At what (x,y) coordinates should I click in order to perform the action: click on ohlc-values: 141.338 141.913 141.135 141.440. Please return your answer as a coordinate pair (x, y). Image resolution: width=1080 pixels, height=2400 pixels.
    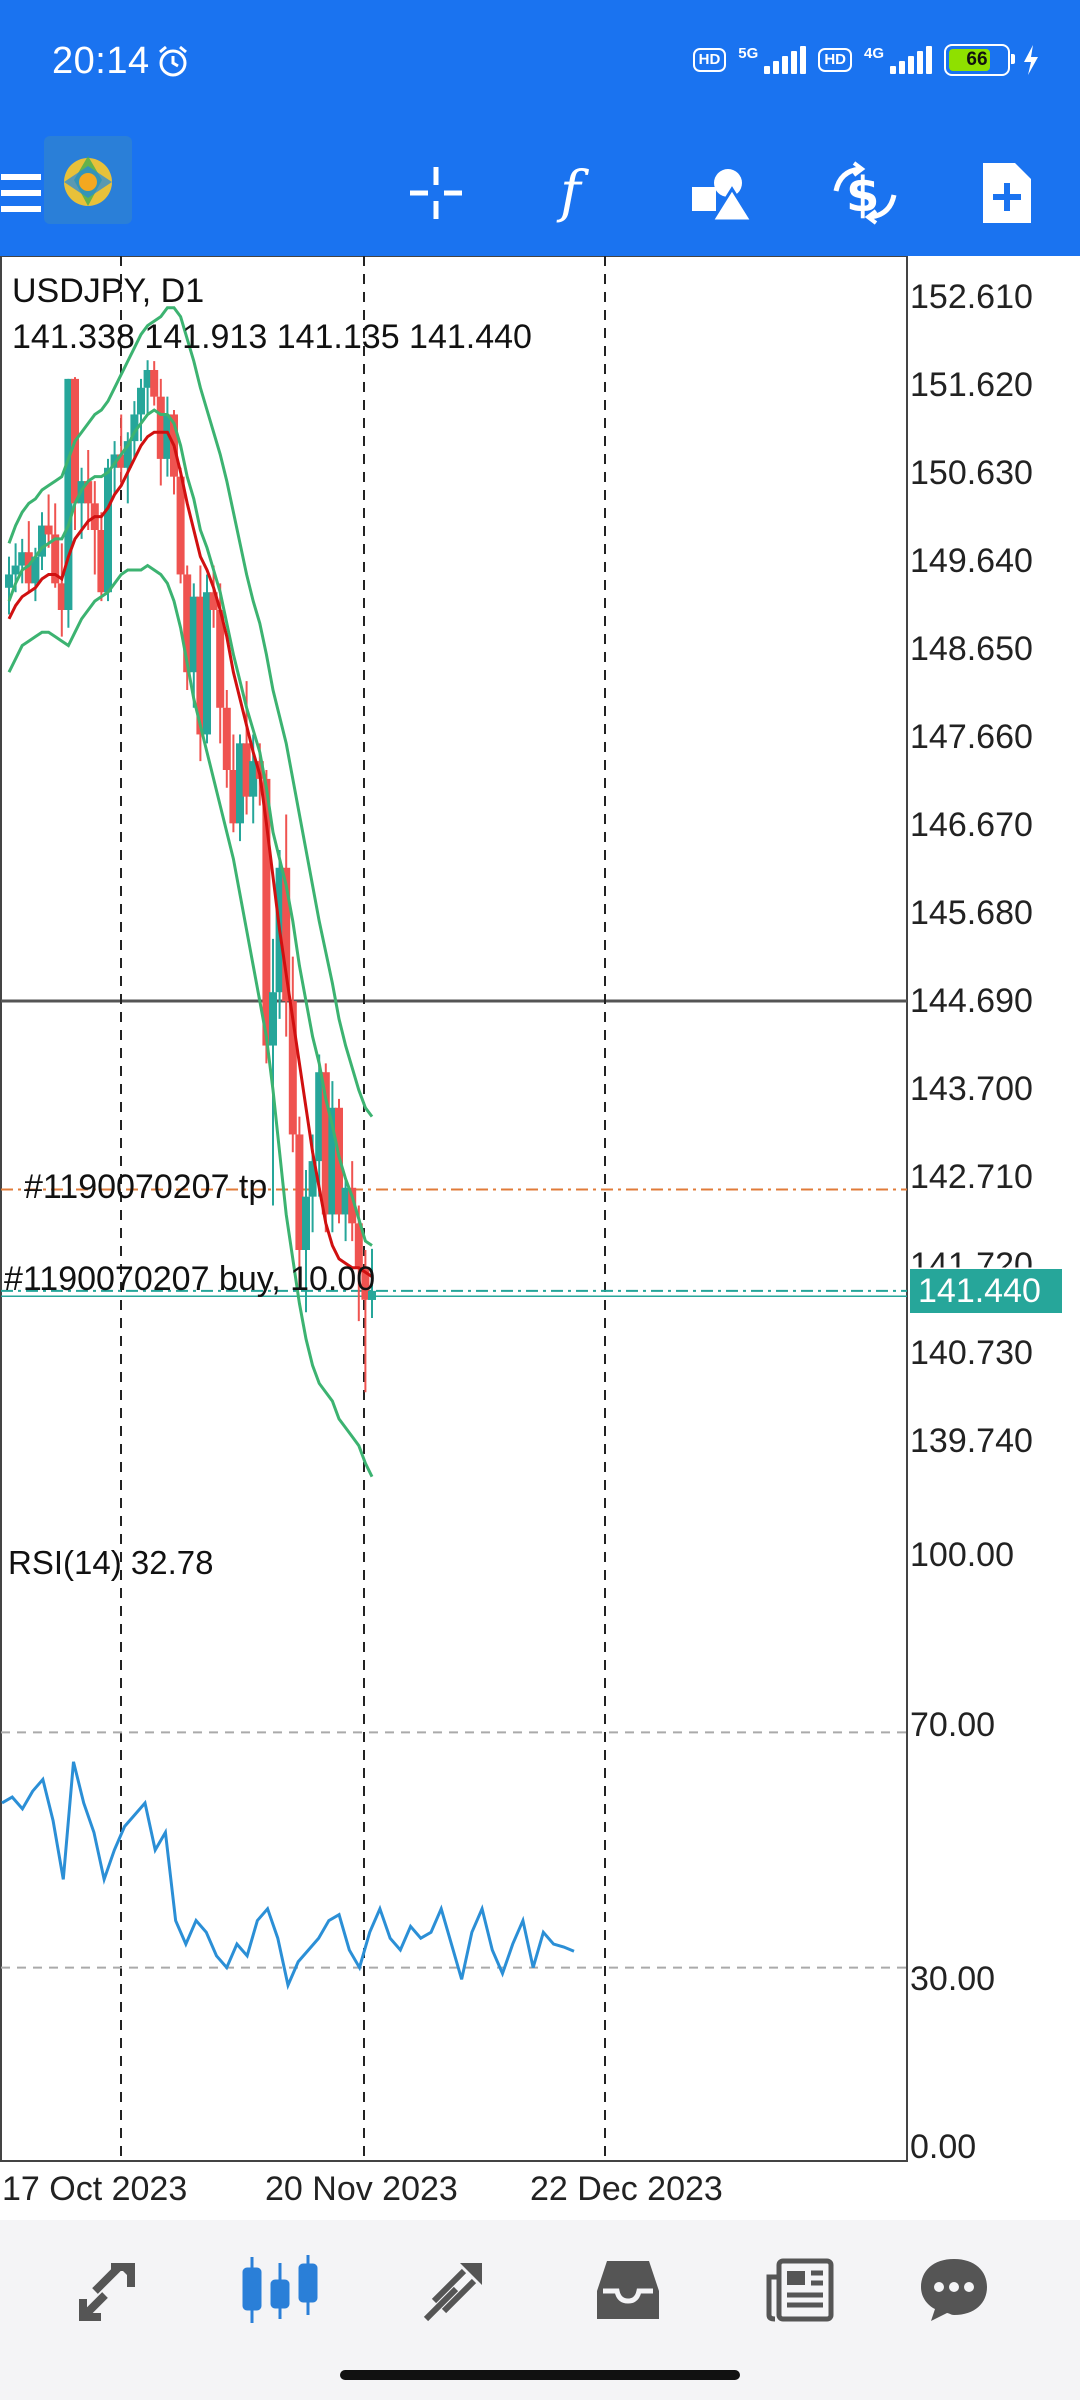
    Looking at the image, I should click on (272, 337).